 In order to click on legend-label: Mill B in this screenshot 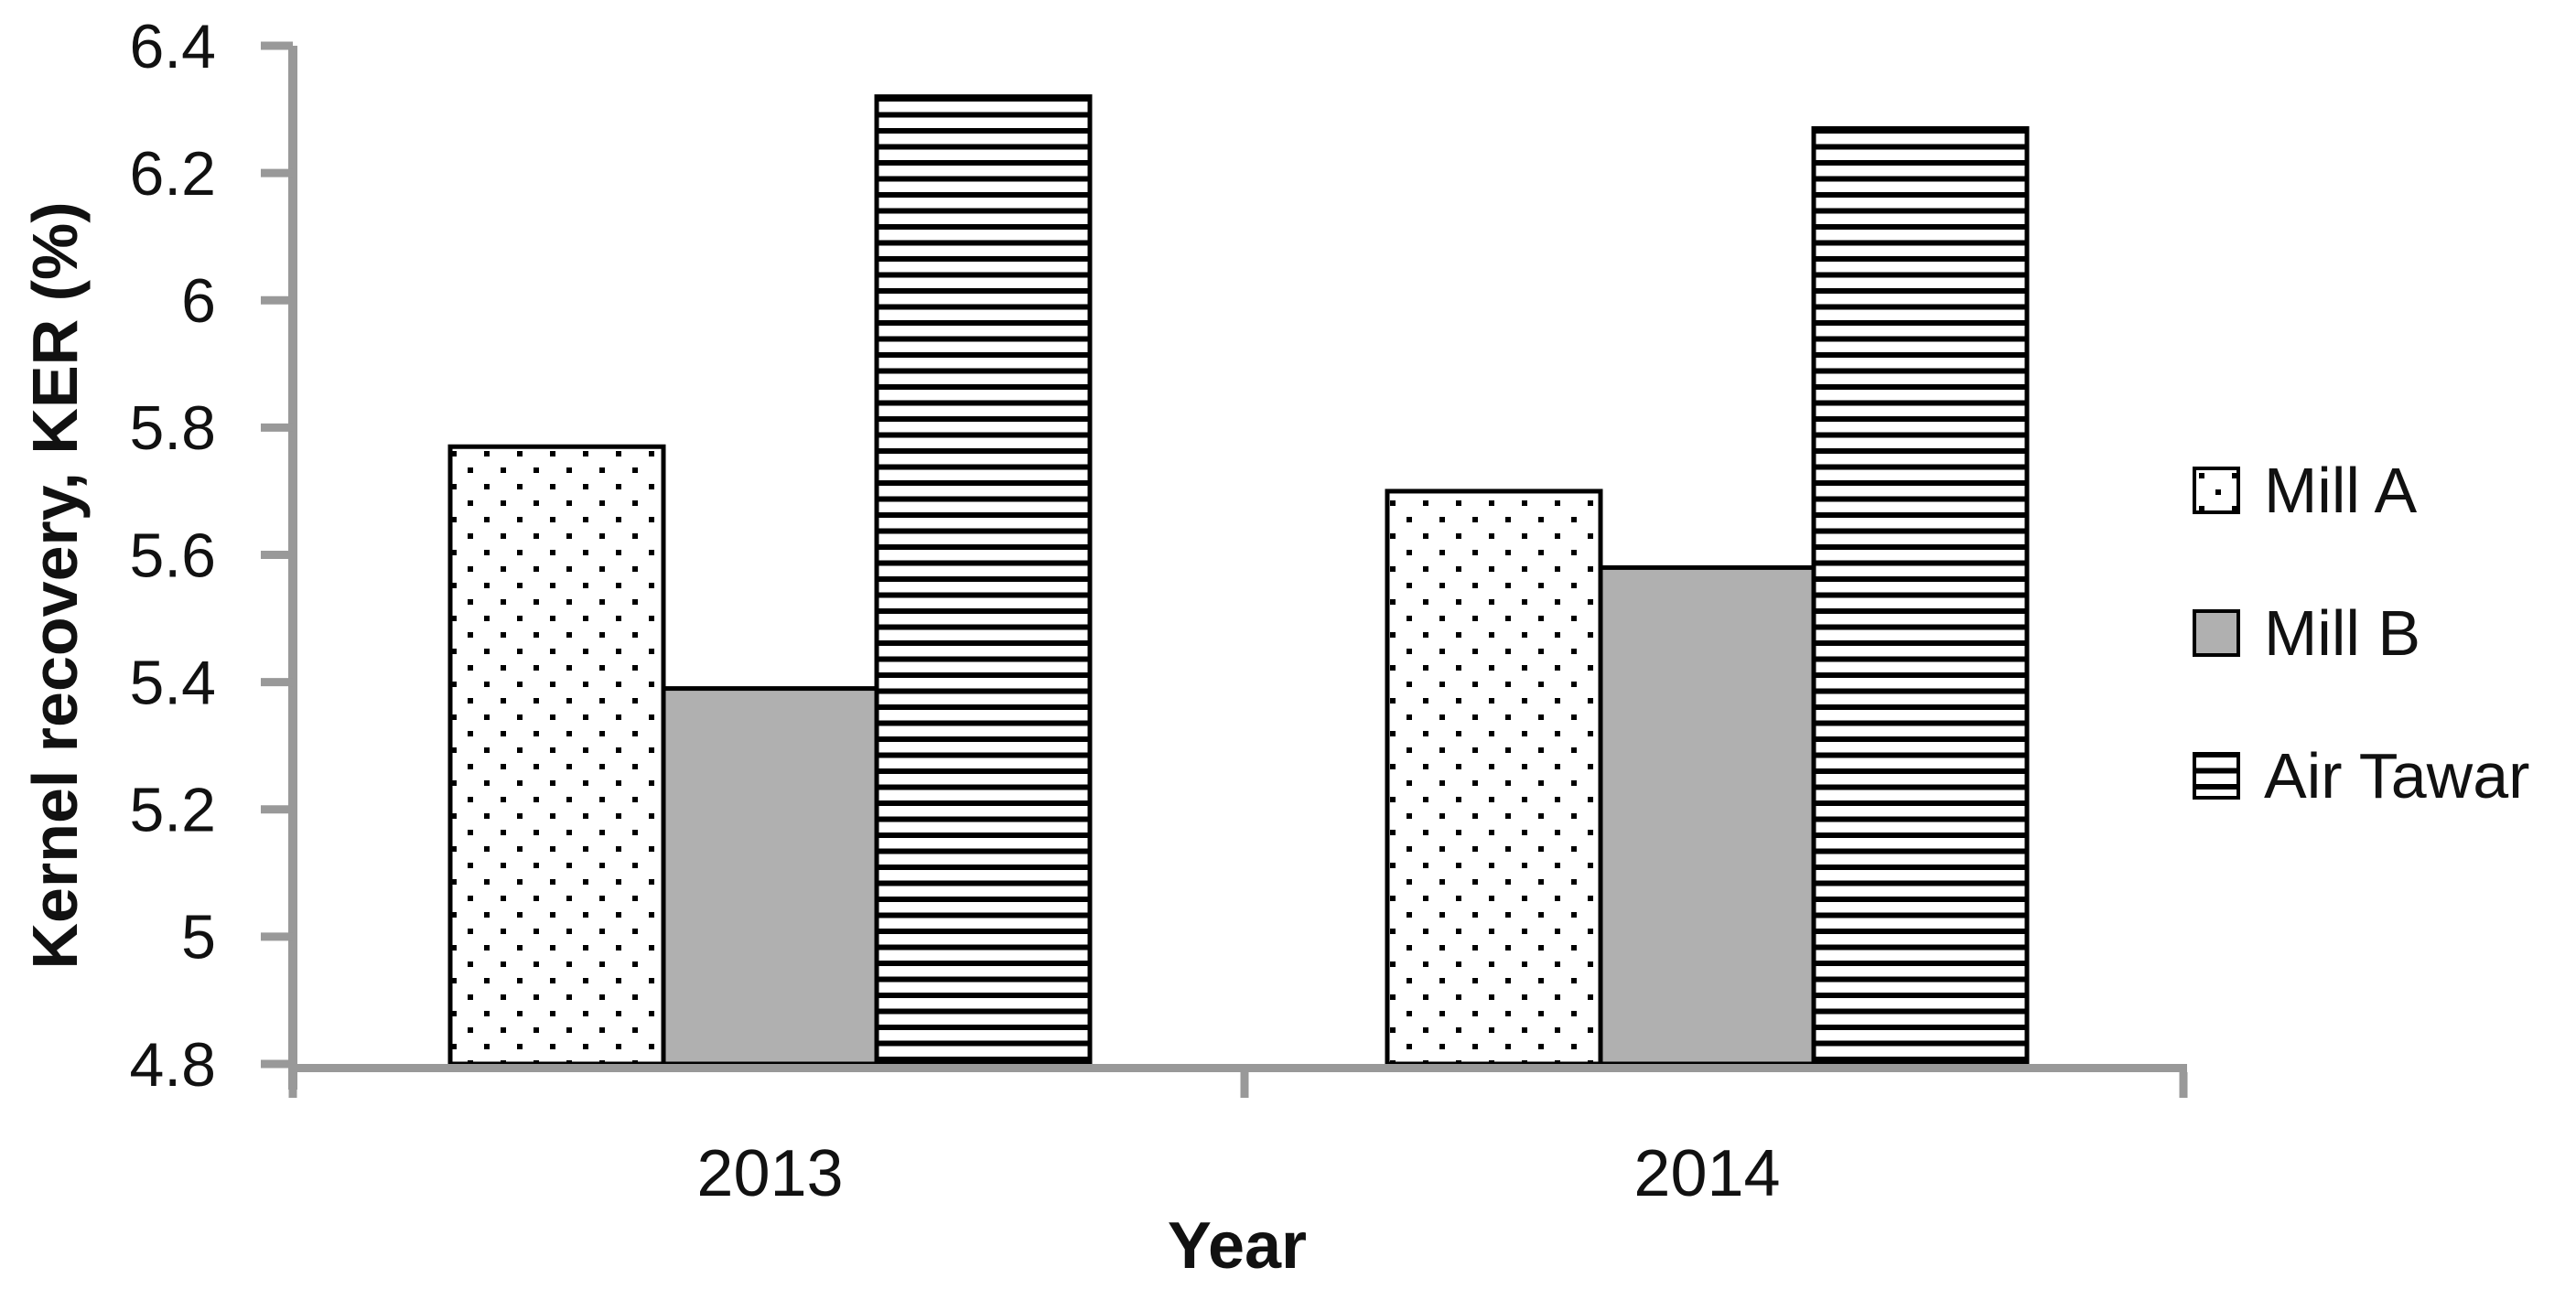, I will do `click(2342, 633)`.